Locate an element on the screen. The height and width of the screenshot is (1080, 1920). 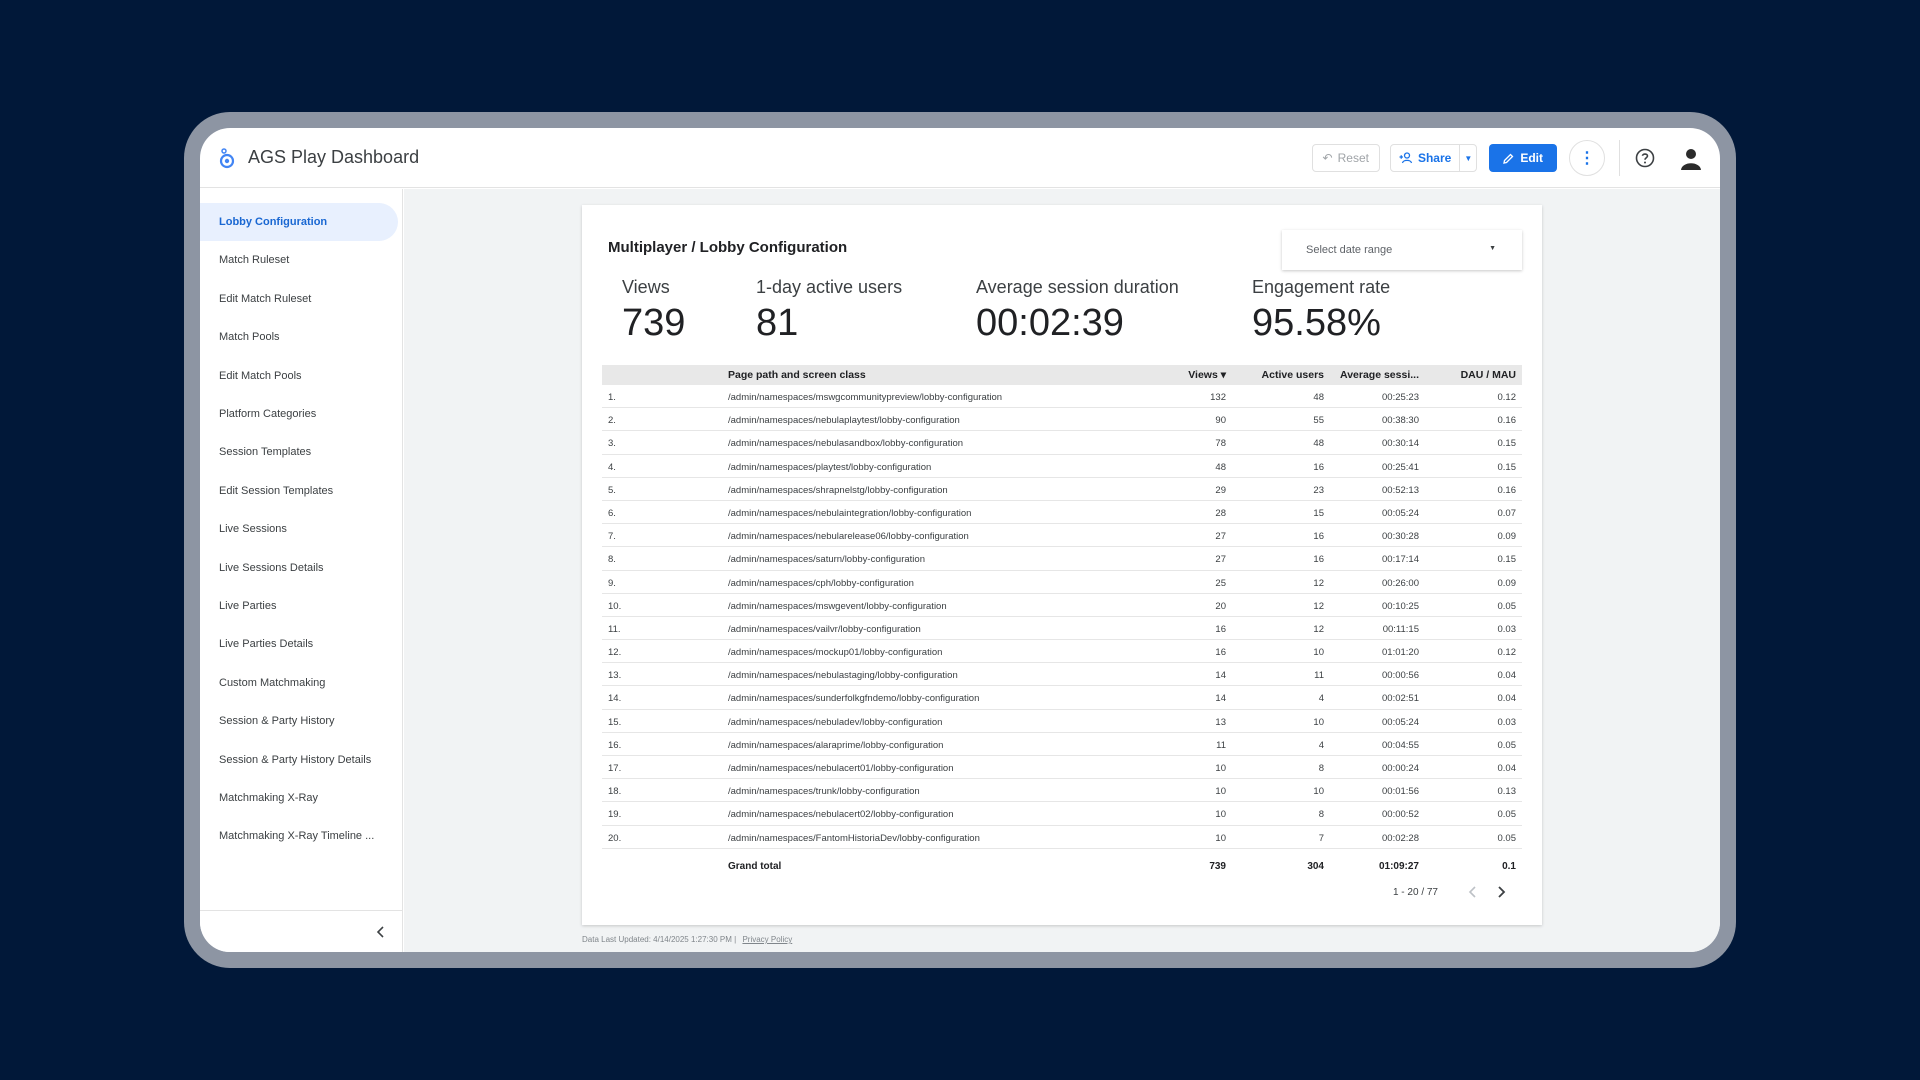
cell-active-users: 16 is located at coordinates (1318, 560).